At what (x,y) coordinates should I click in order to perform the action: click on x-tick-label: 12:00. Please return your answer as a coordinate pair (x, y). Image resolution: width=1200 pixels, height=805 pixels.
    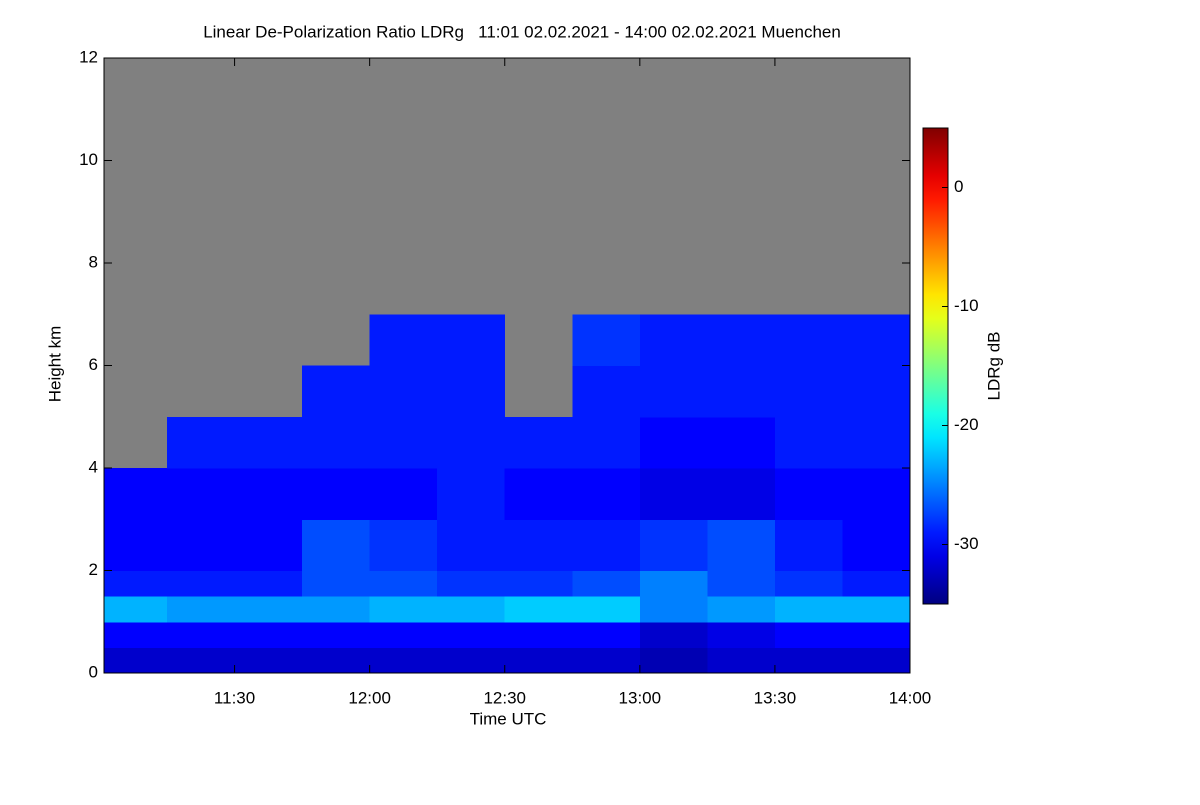
    Looking at the image, I should click on (369, 697).